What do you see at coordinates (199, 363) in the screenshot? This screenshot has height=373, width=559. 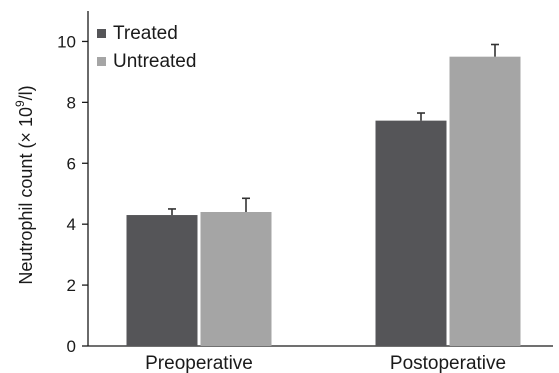 I see `x-category-label-preoperative: Preoperative` at bounding box center [199, 363].